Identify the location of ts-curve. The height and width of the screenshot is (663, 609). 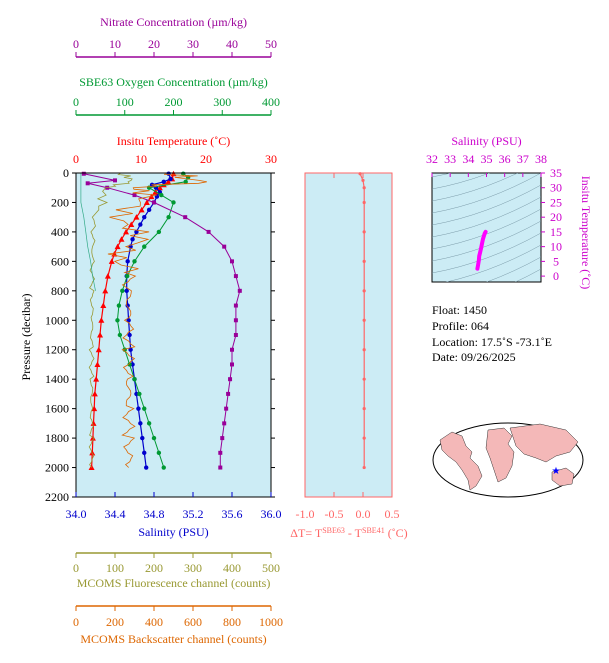
(481, 250).